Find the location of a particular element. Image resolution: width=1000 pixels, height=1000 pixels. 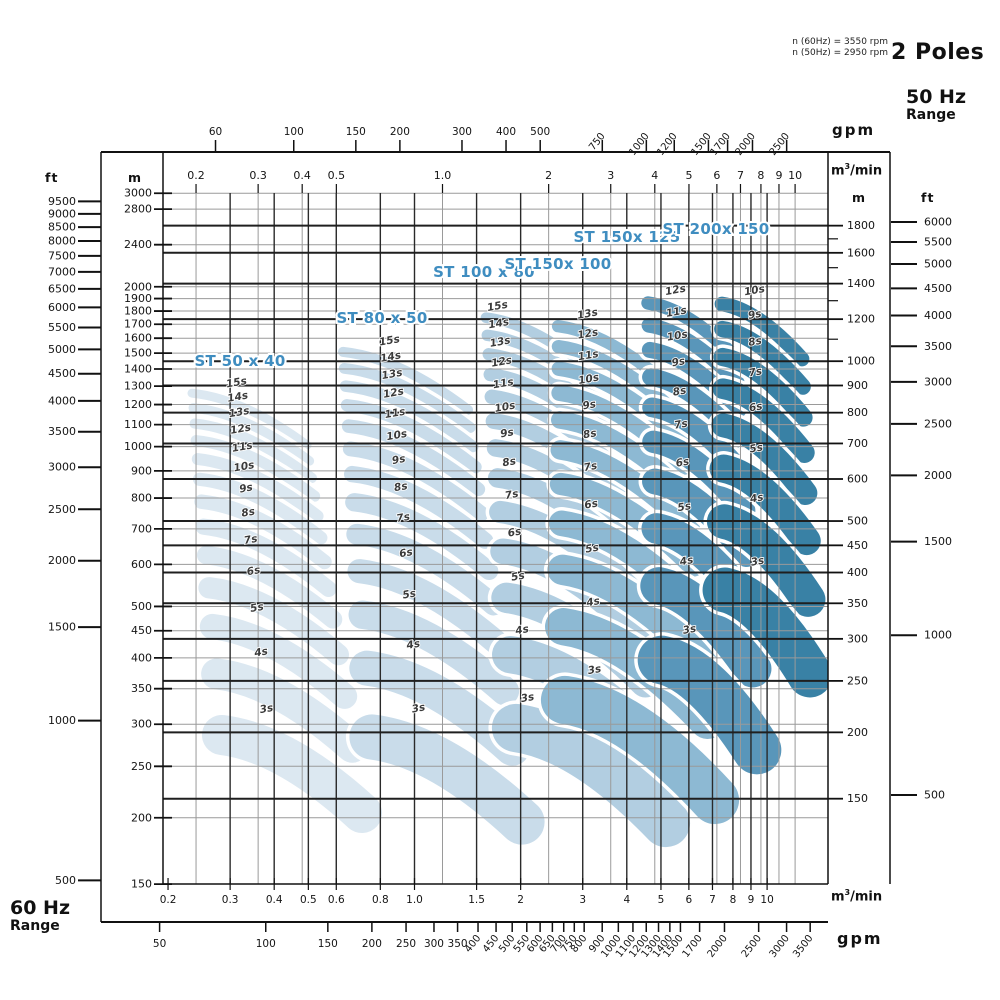

top-gpm-tick-label: 200 is located at coordinates (400, 132).